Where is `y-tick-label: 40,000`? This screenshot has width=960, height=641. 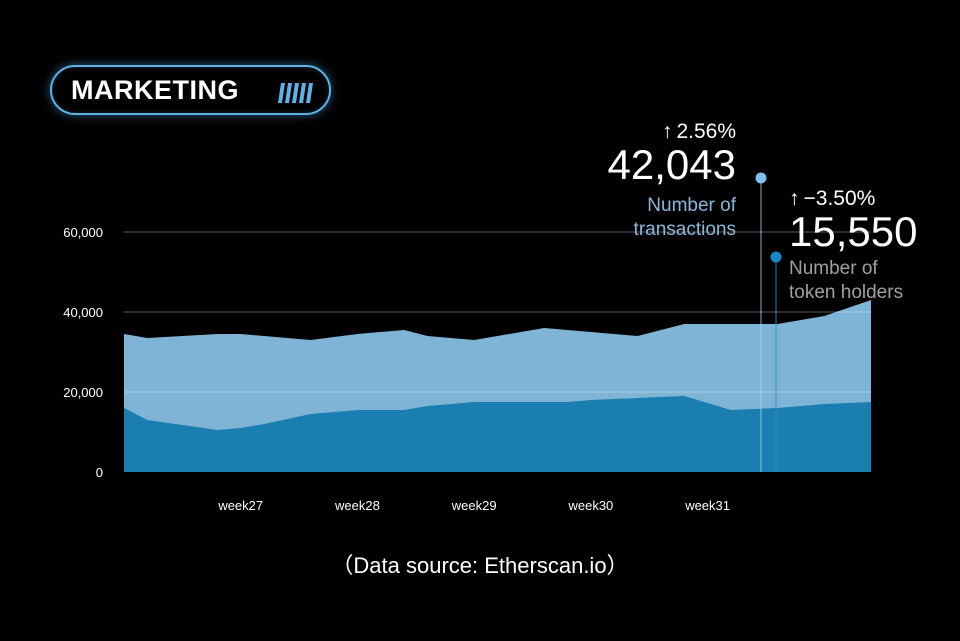
y-tick-label: 40,000 is located at coordinates (83, 312).